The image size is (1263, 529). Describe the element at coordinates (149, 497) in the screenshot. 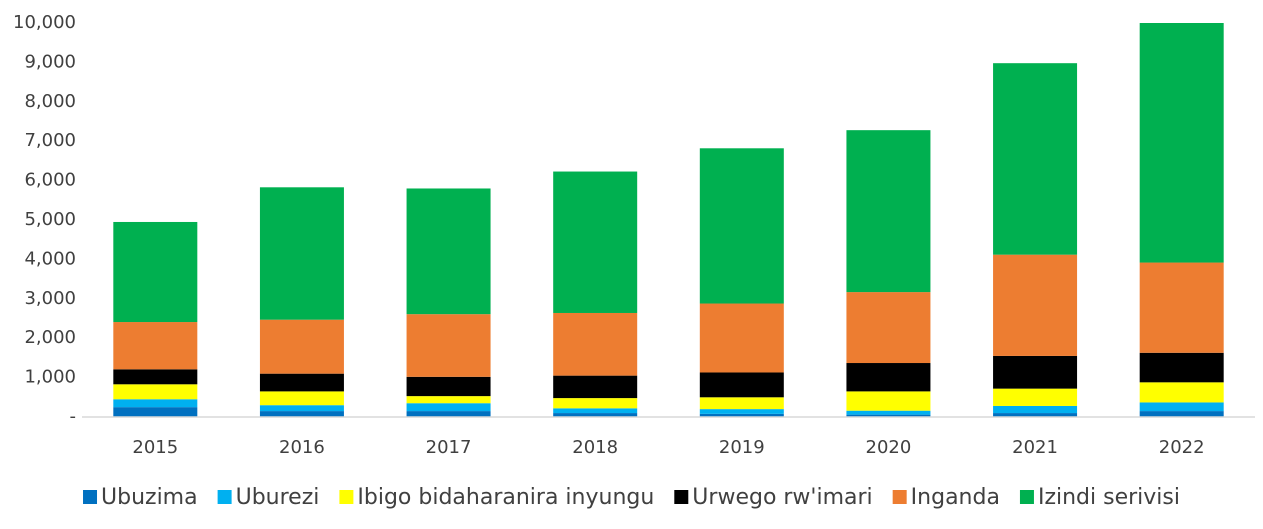

I see `legend-label: Ubuzima` at that location.